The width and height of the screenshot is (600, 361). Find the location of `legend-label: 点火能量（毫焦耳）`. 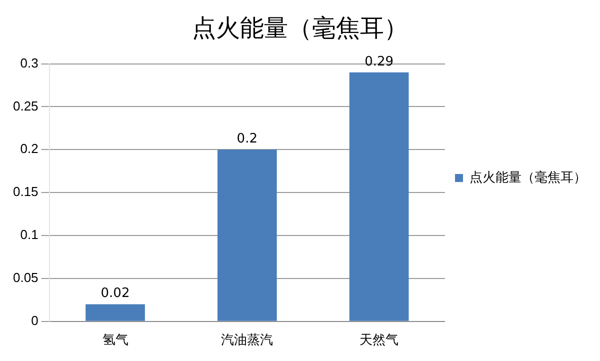

legend-label: 点火能量（毫焦耳） is located at coordinates (528, 177).